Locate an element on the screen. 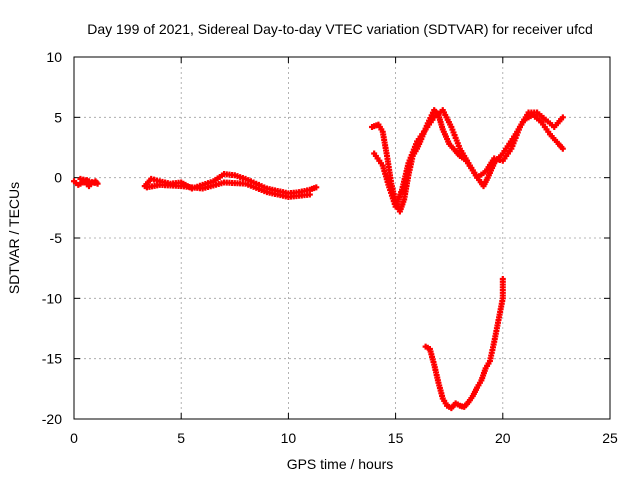 This screenshot has height=480, width=640. y-tick-label: -10 is located at coordinates (52, 298).